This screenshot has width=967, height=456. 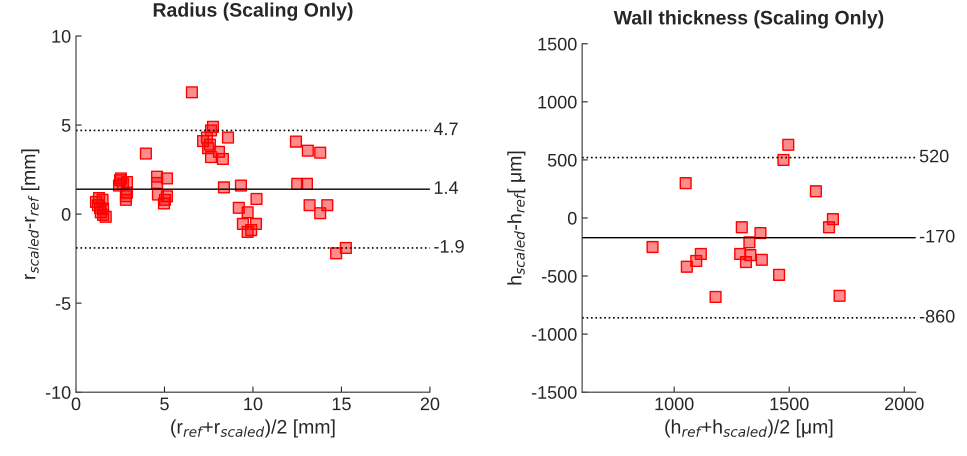 What do you see at coordinates (789, 404) in the screenshot?
I see `x-tick-label: 1500` at bounding box center [789, 404].